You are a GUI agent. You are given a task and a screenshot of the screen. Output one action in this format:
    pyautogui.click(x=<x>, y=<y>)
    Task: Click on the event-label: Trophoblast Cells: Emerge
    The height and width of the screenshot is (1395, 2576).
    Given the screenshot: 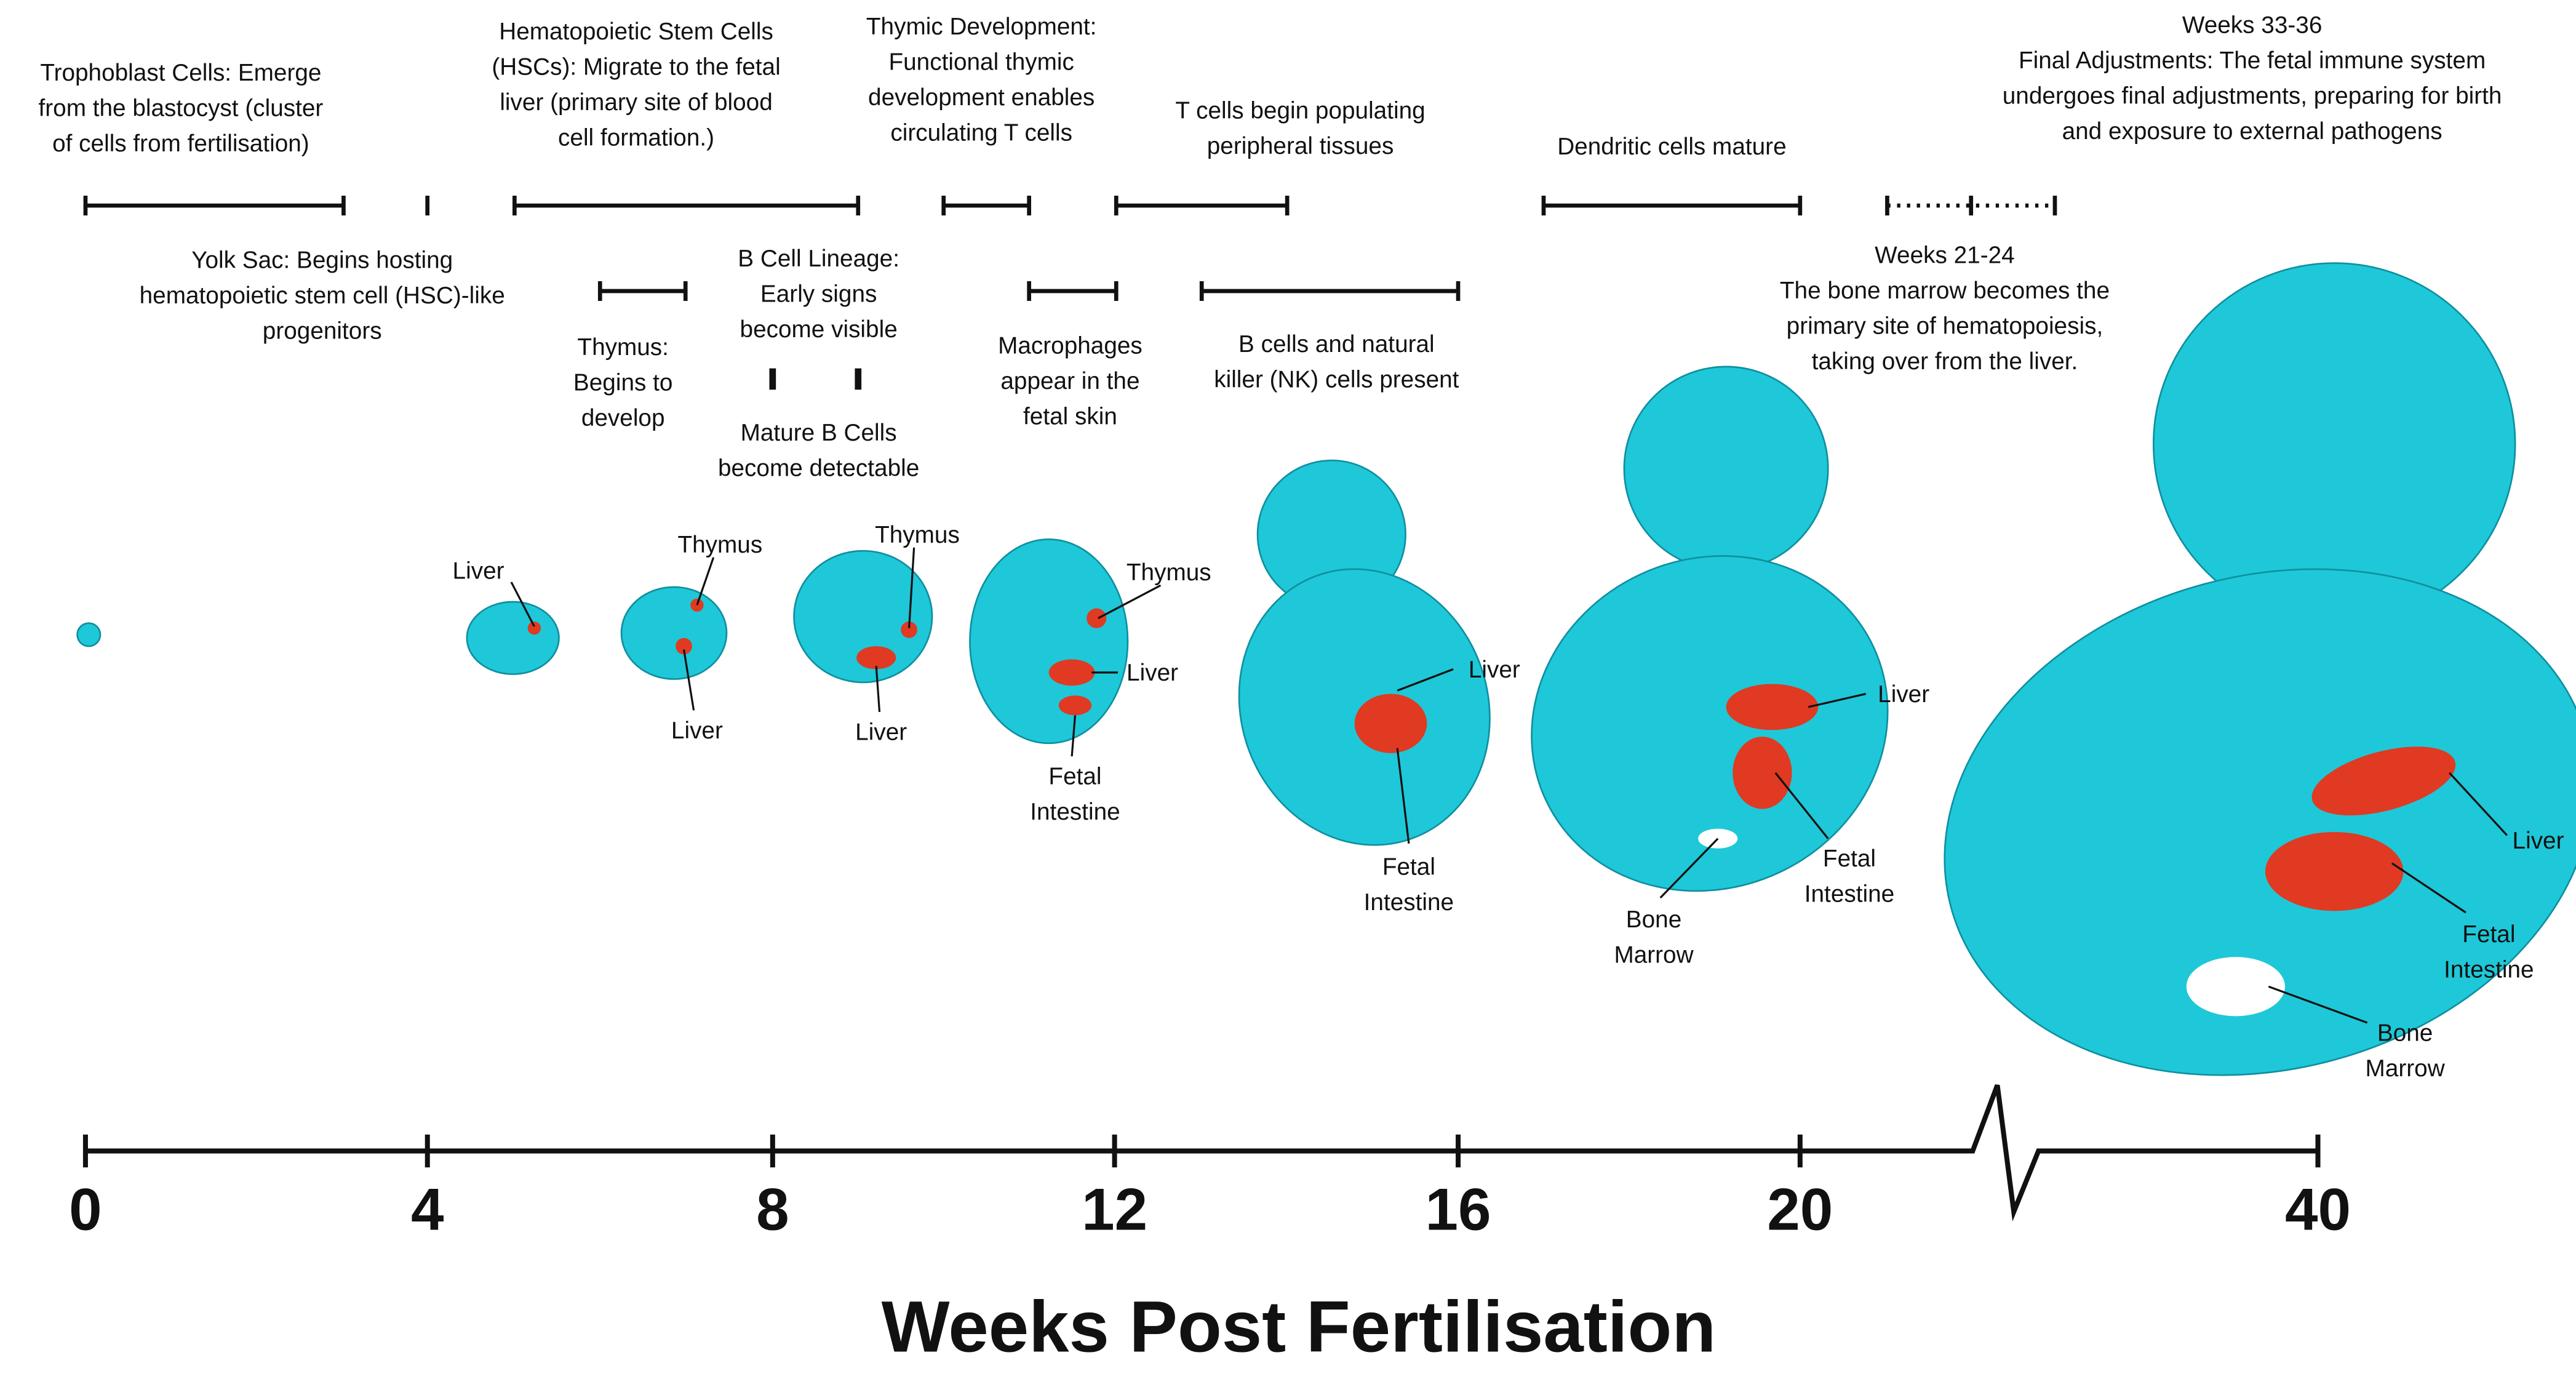 What is the action you would take?
    pyautogui.click(x=181, y=73)
    